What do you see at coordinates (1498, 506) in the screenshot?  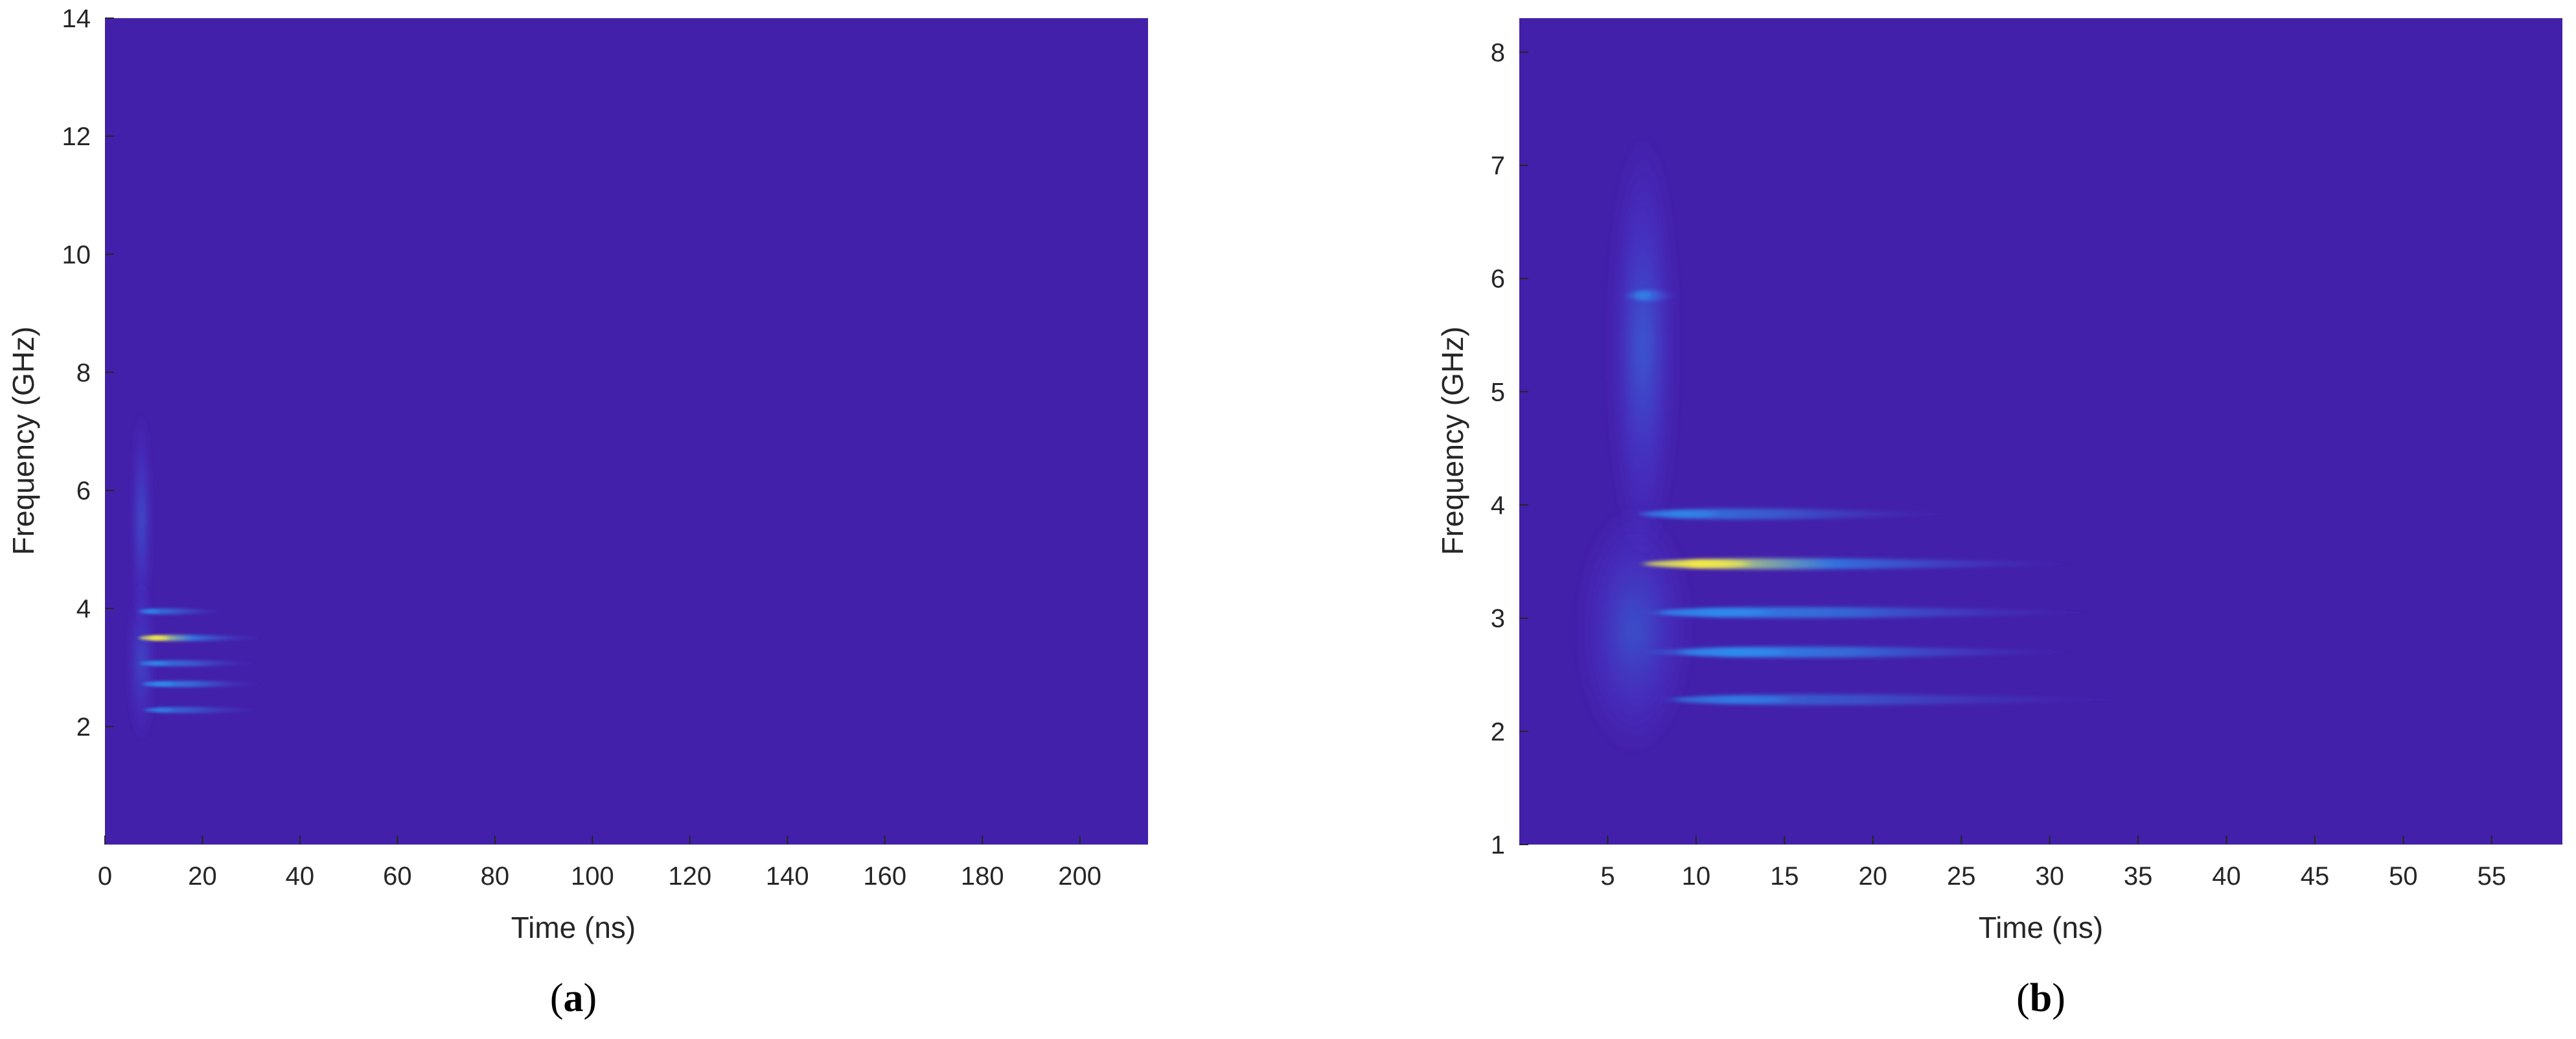 I see `panel-b-y-tick-label: 4` at bounding box center [1498, 506].